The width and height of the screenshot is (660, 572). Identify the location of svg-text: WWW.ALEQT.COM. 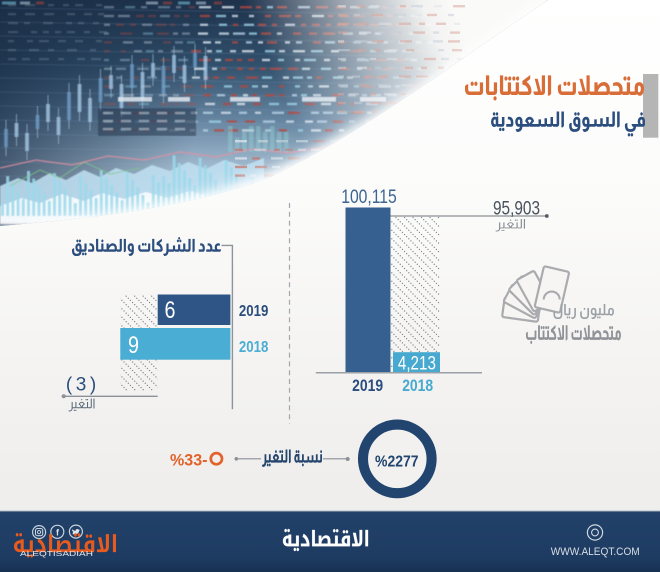
(595, 552).